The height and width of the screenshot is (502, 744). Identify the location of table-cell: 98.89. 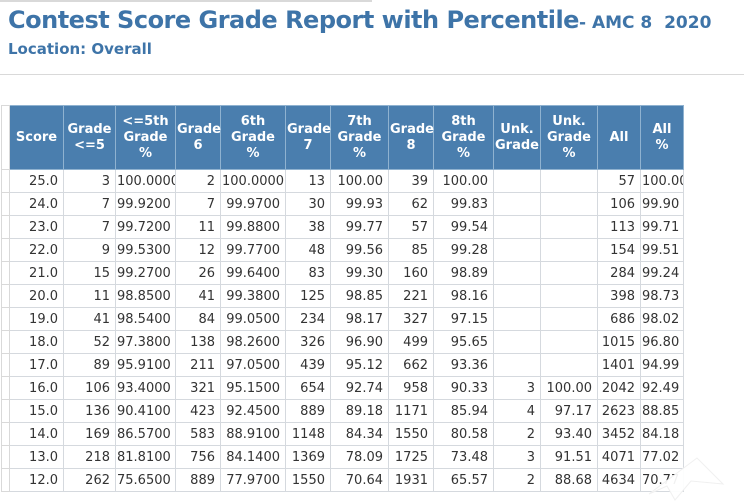
(463, 273).